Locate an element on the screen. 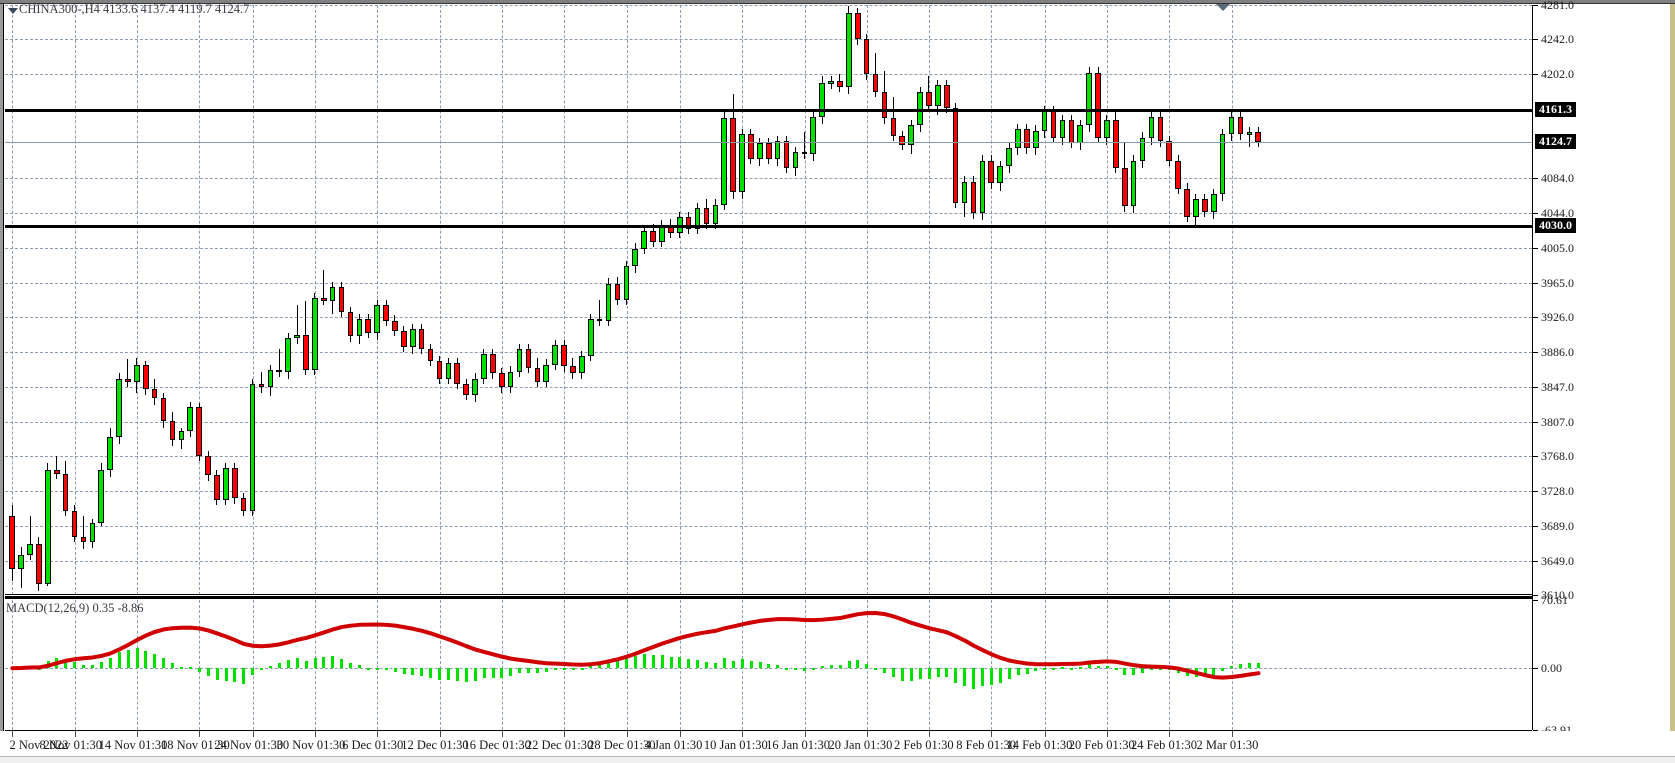 The image size is (1675, 763). price-tag-badge: 4124.7 is located at coordinates (1555, 142).